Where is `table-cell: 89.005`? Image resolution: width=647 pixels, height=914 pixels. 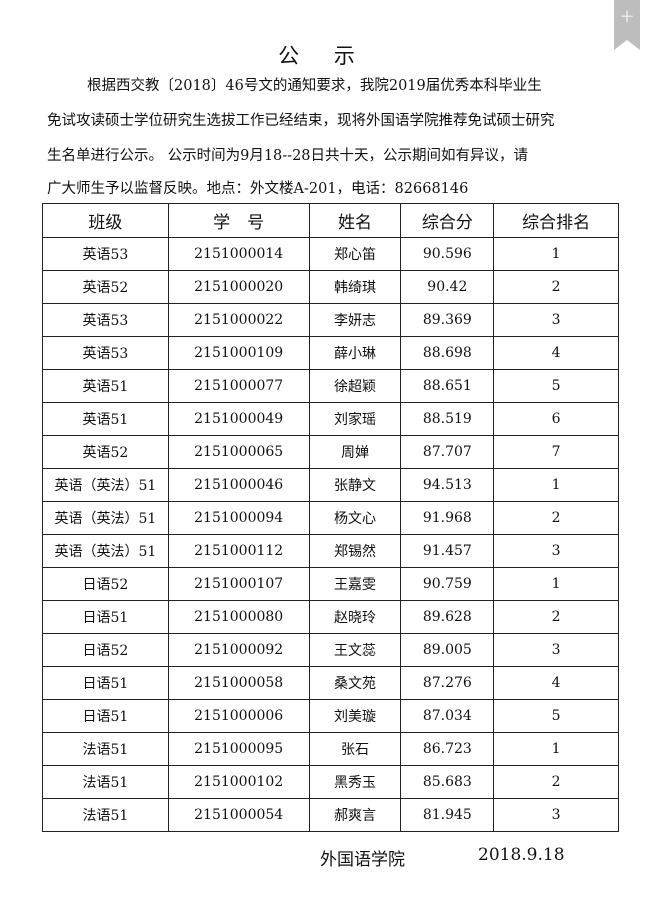 table-cell: 89.005 is located at coordinates (447, 650).